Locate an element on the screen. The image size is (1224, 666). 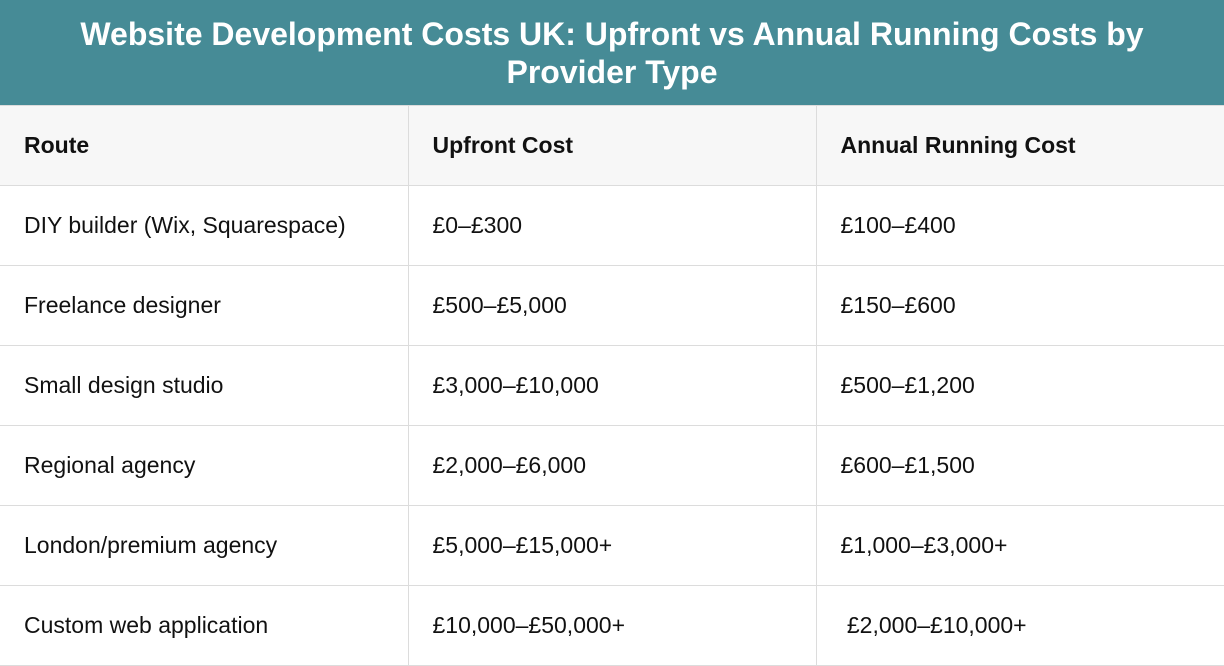
table-cell: Small design studio is located at coordinates (204, 385).